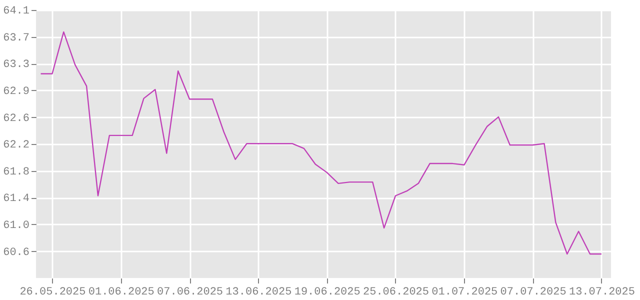  I want to click on x-tick-label: 01.07.2025, so click(465, 292).